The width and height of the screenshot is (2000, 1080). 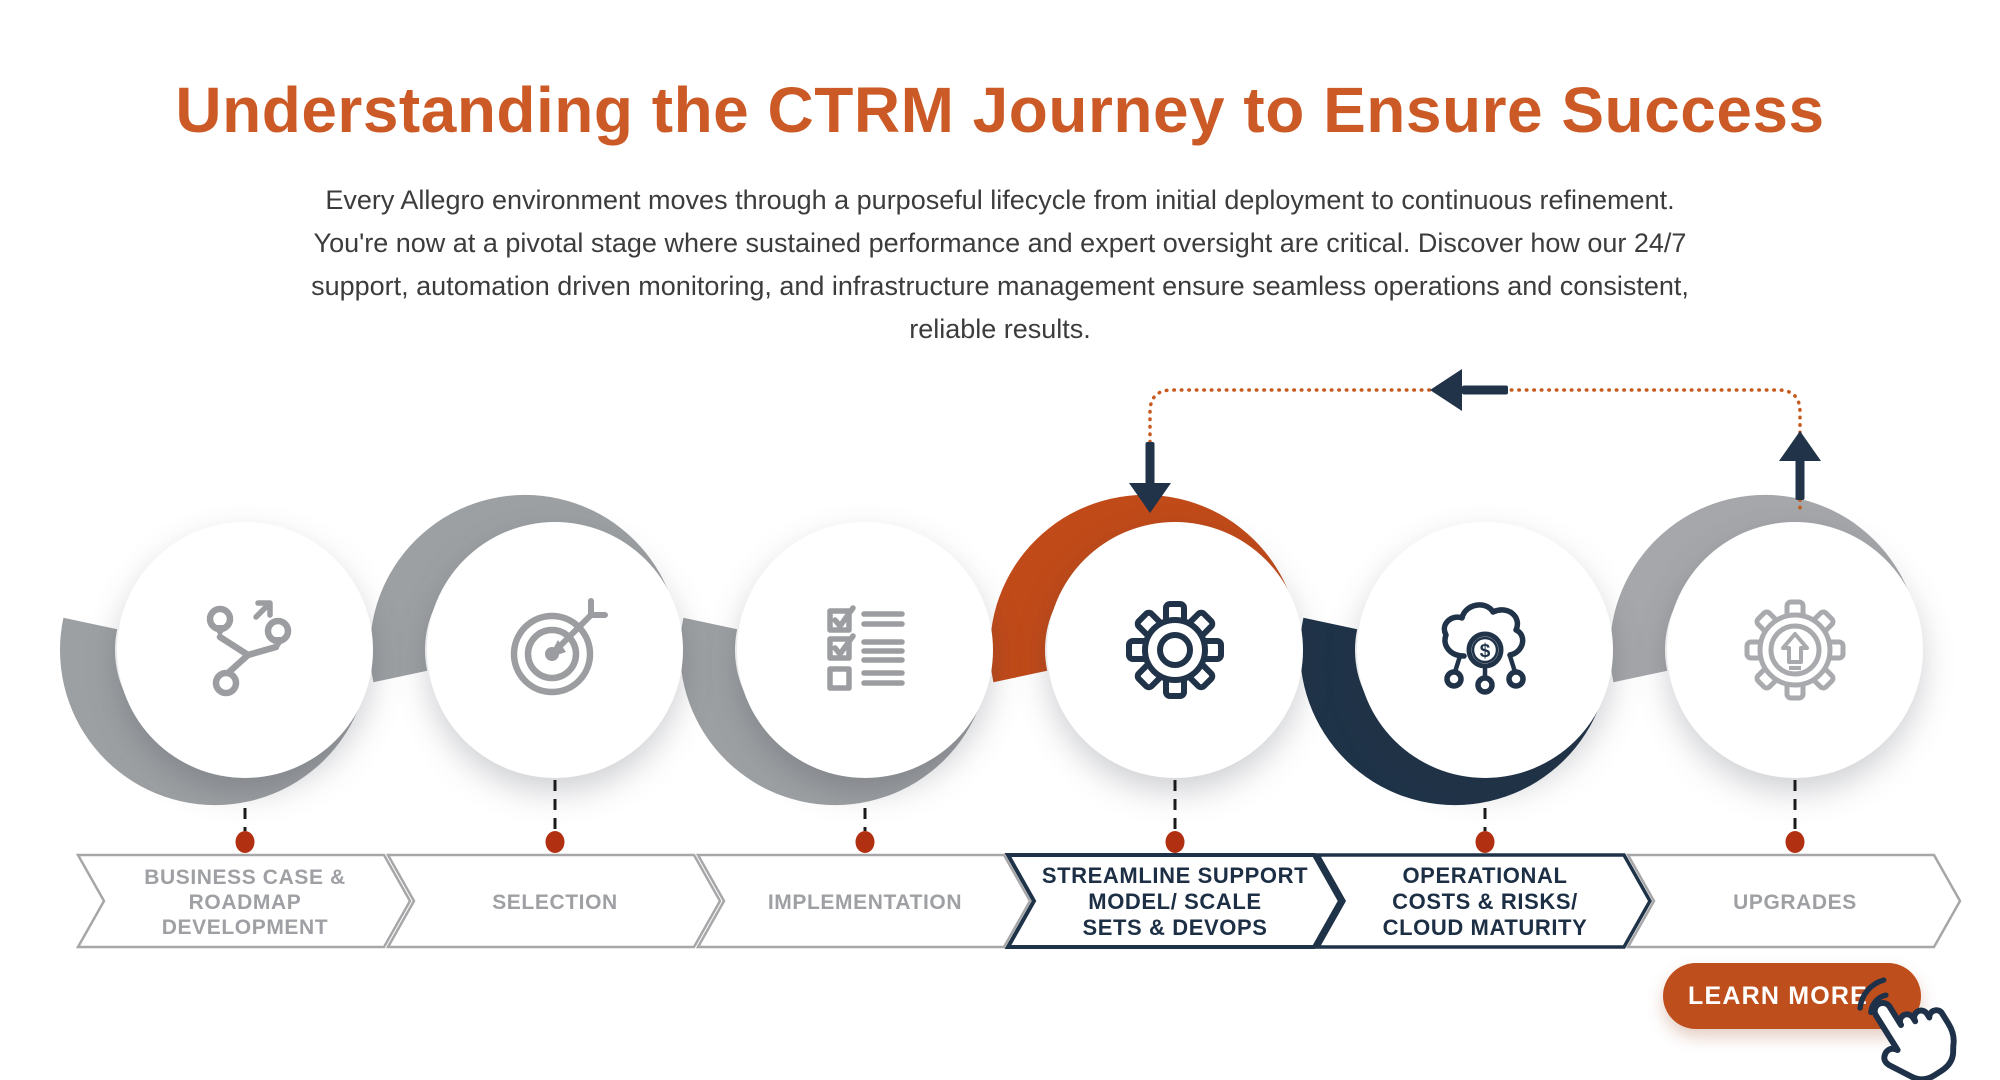 I want to click on target-icon, so click(x=559, y=647).